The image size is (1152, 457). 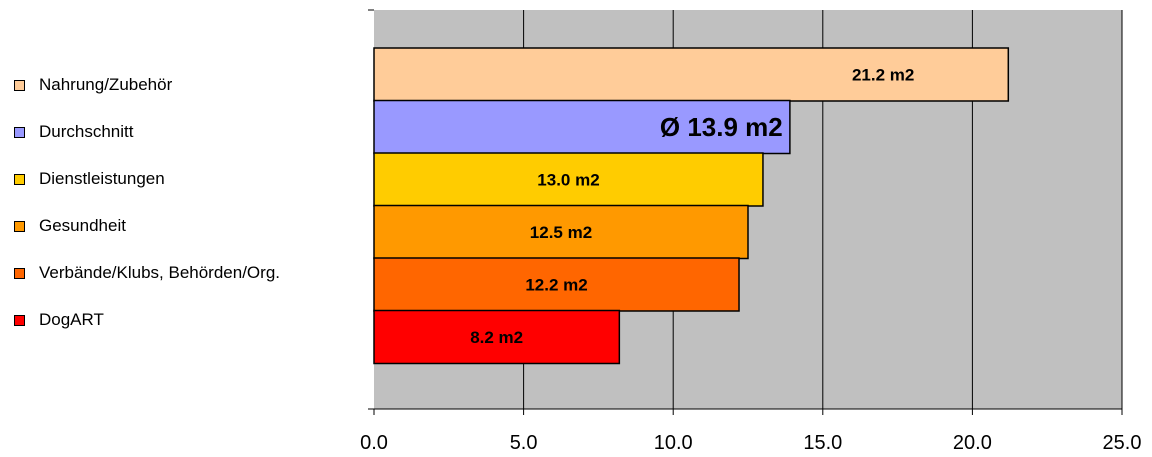 I want to click on data-label: 8.2 m2, so click(x=496, y=337).